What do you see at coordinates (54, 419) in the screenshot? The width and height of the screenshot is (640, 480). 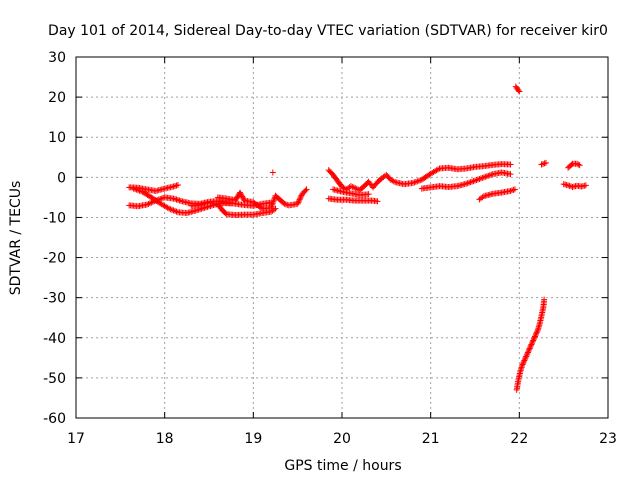 I see `y-tick-label: -60` at bounding box center [54, 419].